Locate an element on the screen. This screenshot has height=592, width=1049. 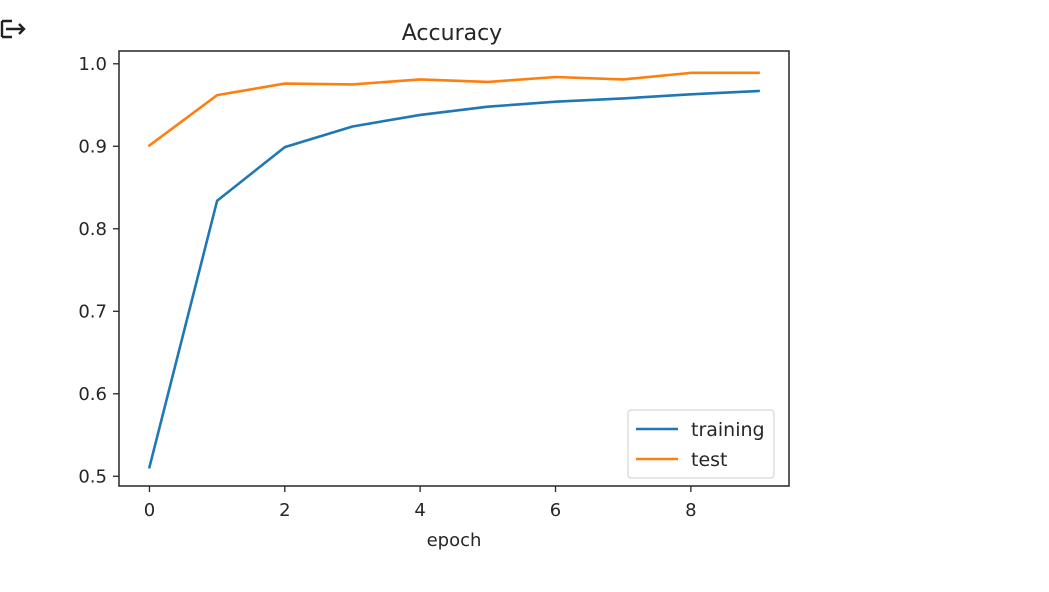
y-axis: 0.5 0.6 0.7 0.8 0.9 1.0 is located at coordinates (98, 270).